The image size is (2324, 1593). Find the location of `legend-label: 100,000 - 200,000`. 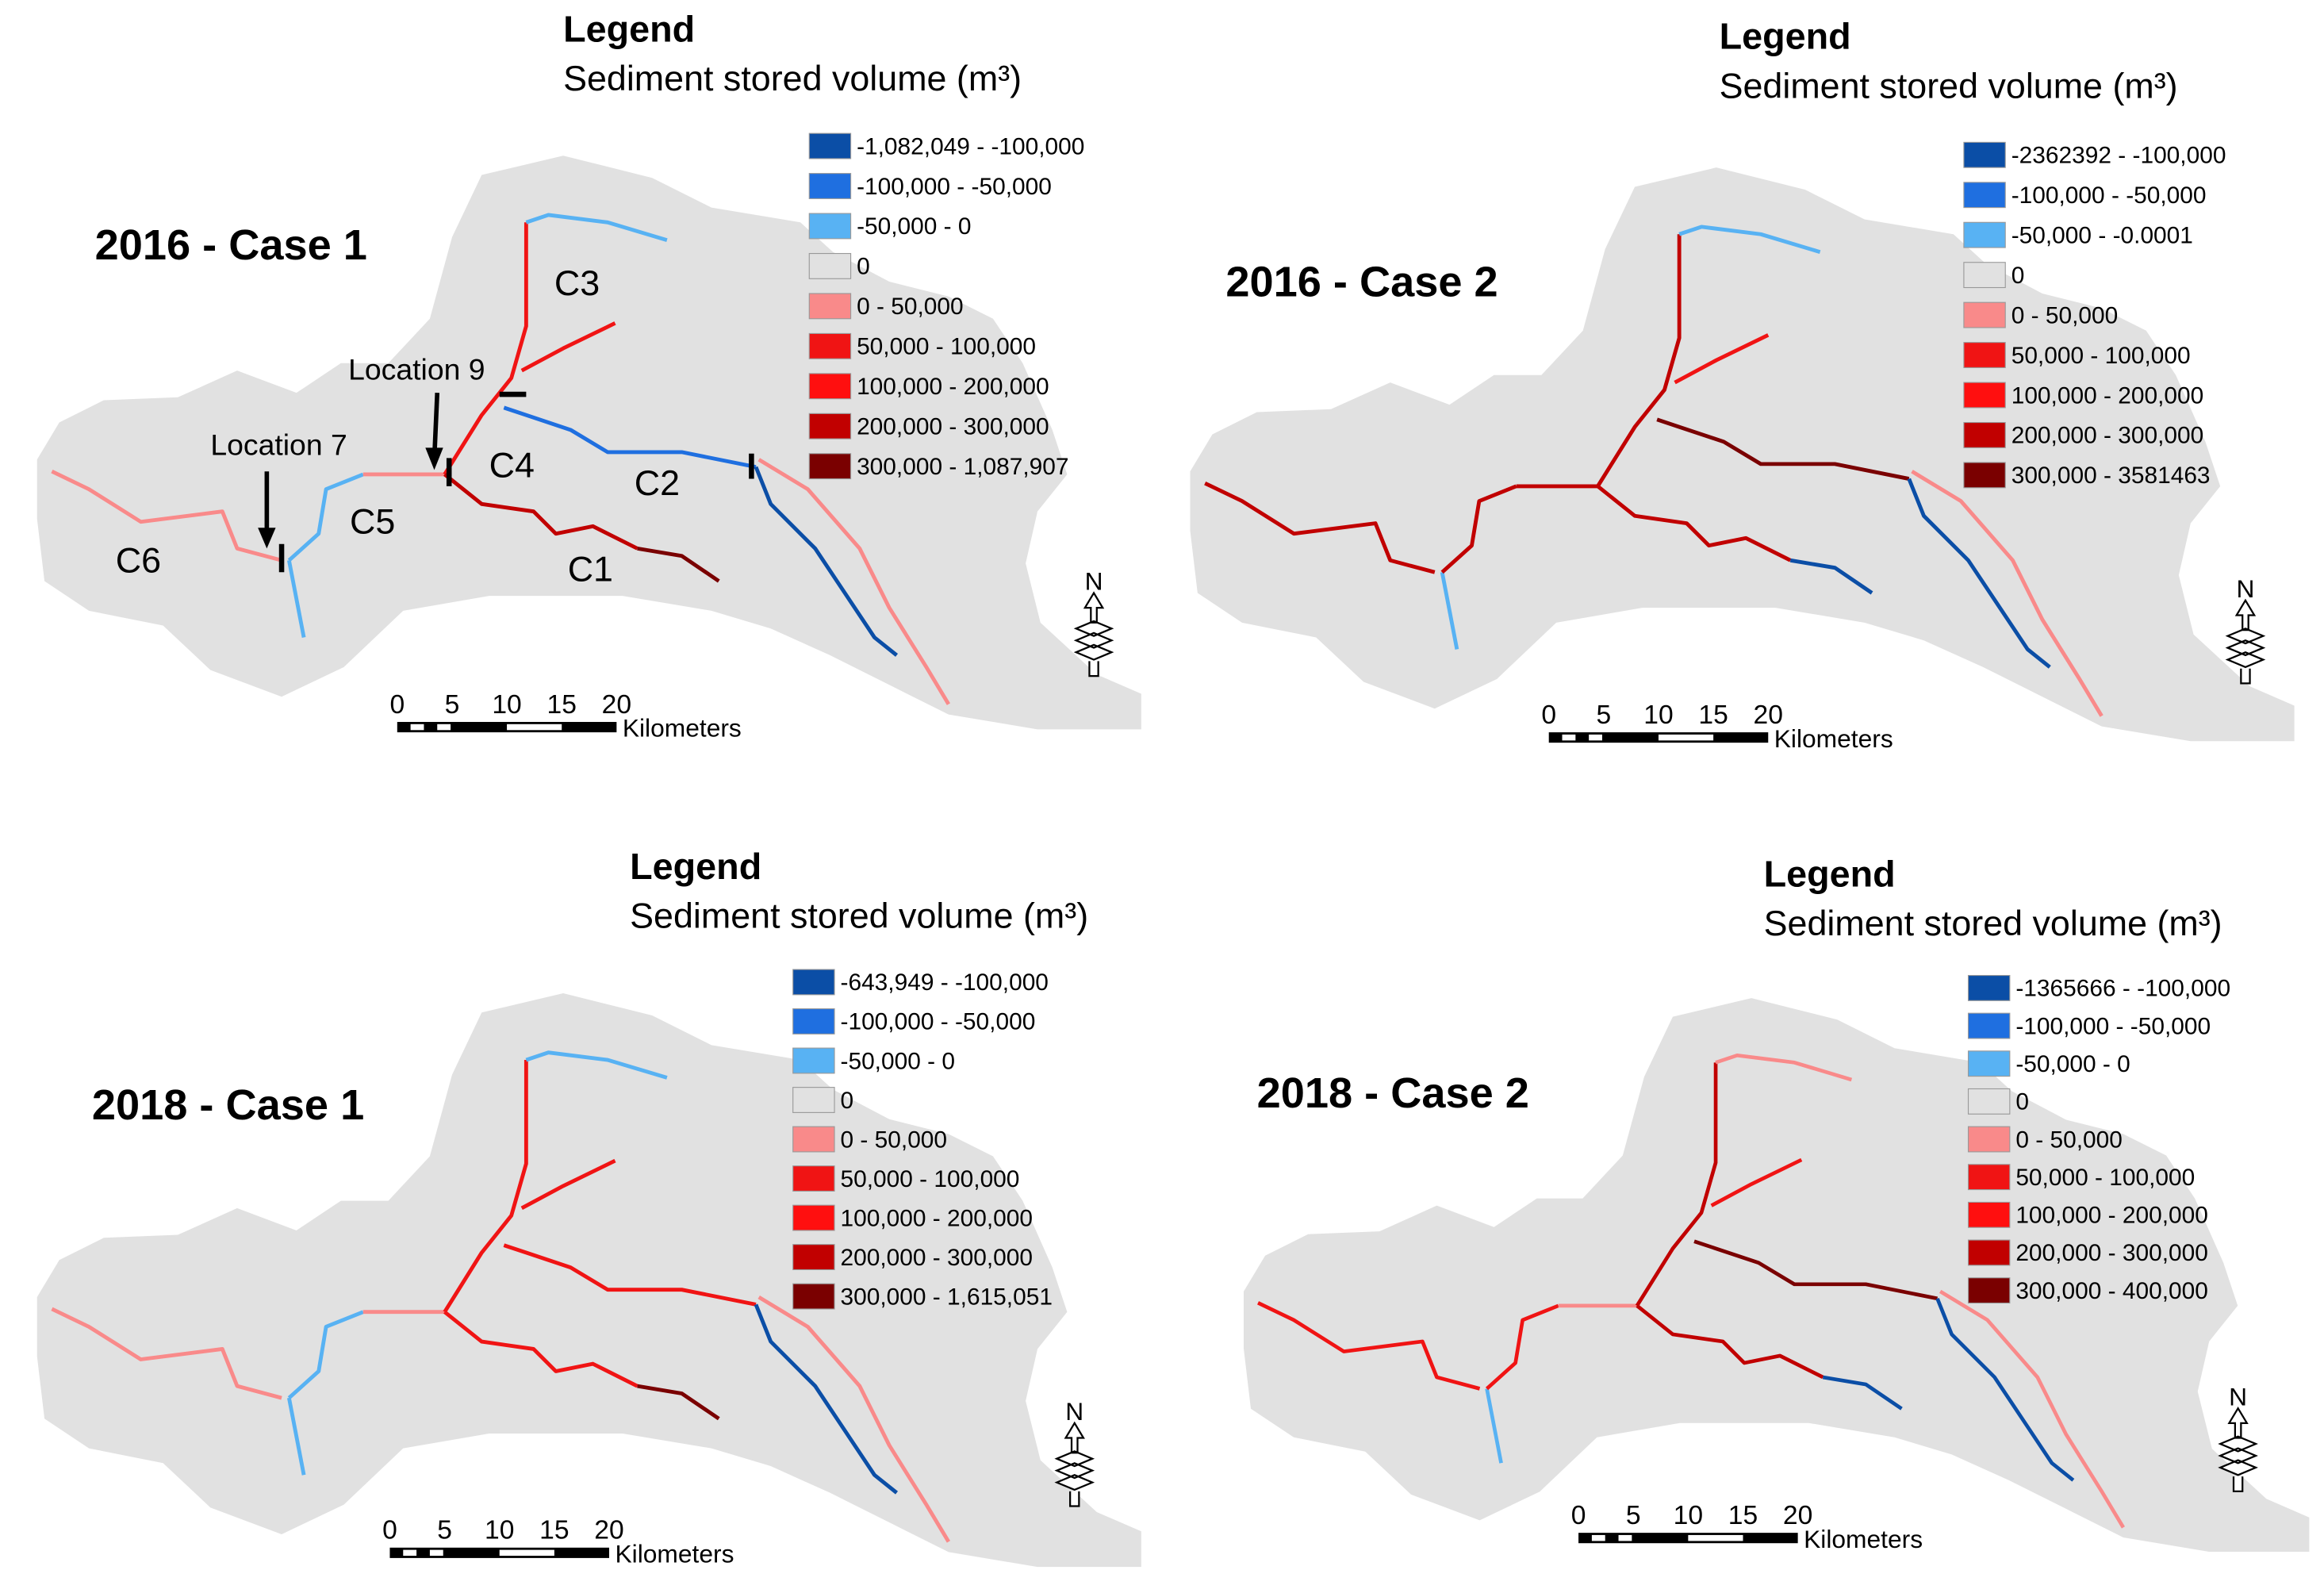

legend-label: 100,000 - 200,000 is located at coordinates (2111, 1216).